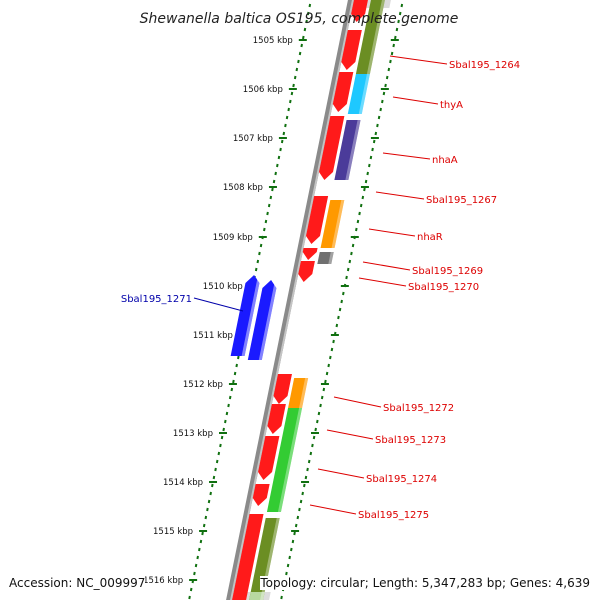 This screenshot has width=600, height=600. What do you see at coordinates (223, 287) in the screenshot?
I see `axis-tick-label: 1510 kbp` at bounding box center [223, 287].